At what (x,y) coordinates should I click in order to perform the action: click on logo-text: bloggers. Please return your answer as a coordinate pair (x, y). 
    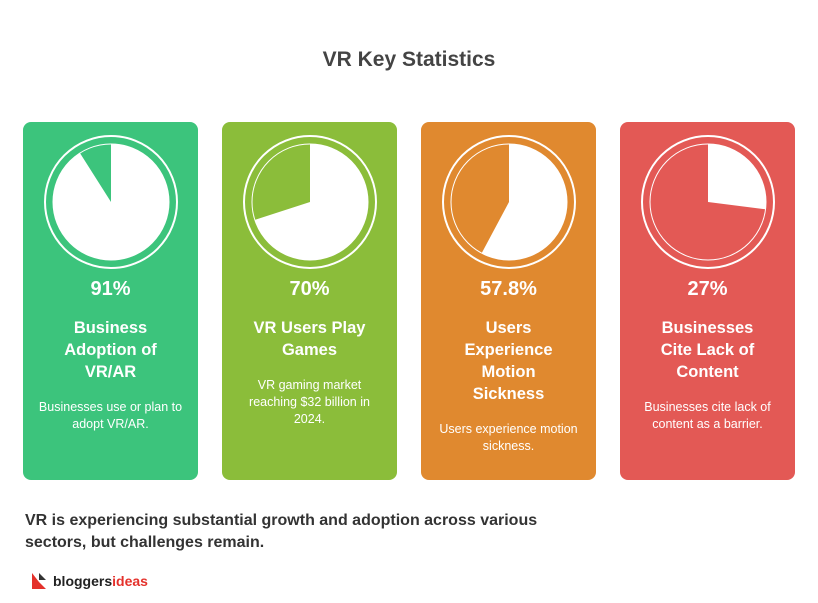
    Looking at the image, I should click on (83, 581).